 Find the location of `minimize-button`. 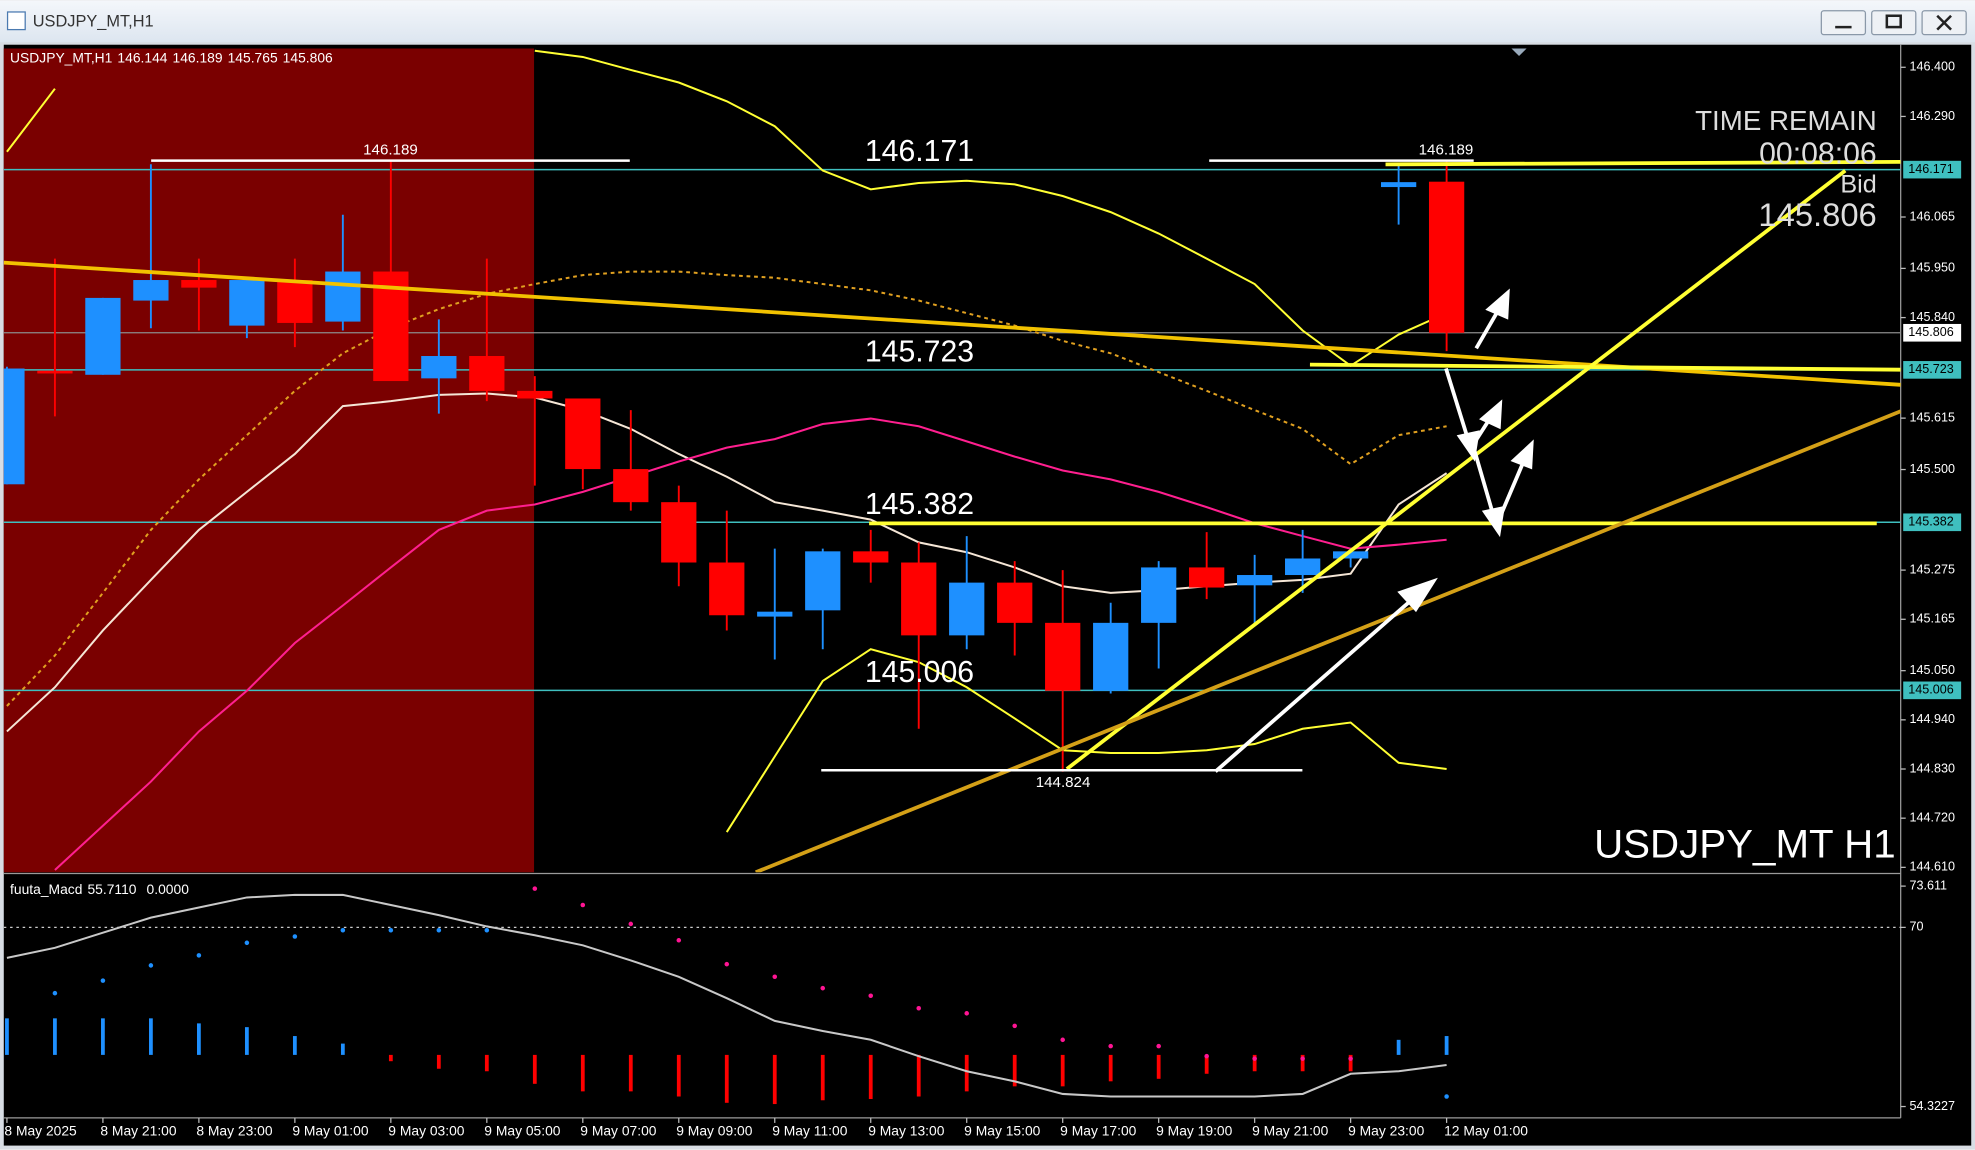

minimize-button is located at coordinates (1843, 23).